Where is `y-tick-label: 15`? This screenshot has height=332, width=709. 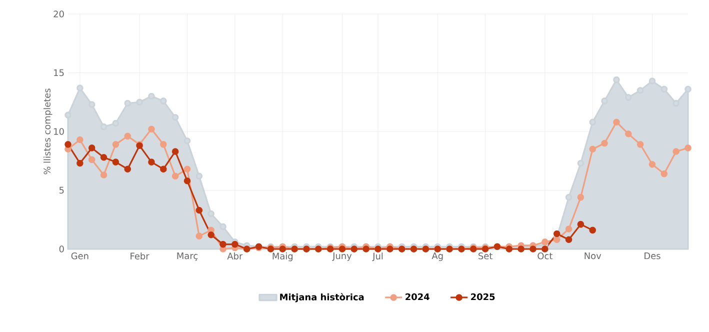 y-tick-label: 15 is located at coordinates (59, 72).